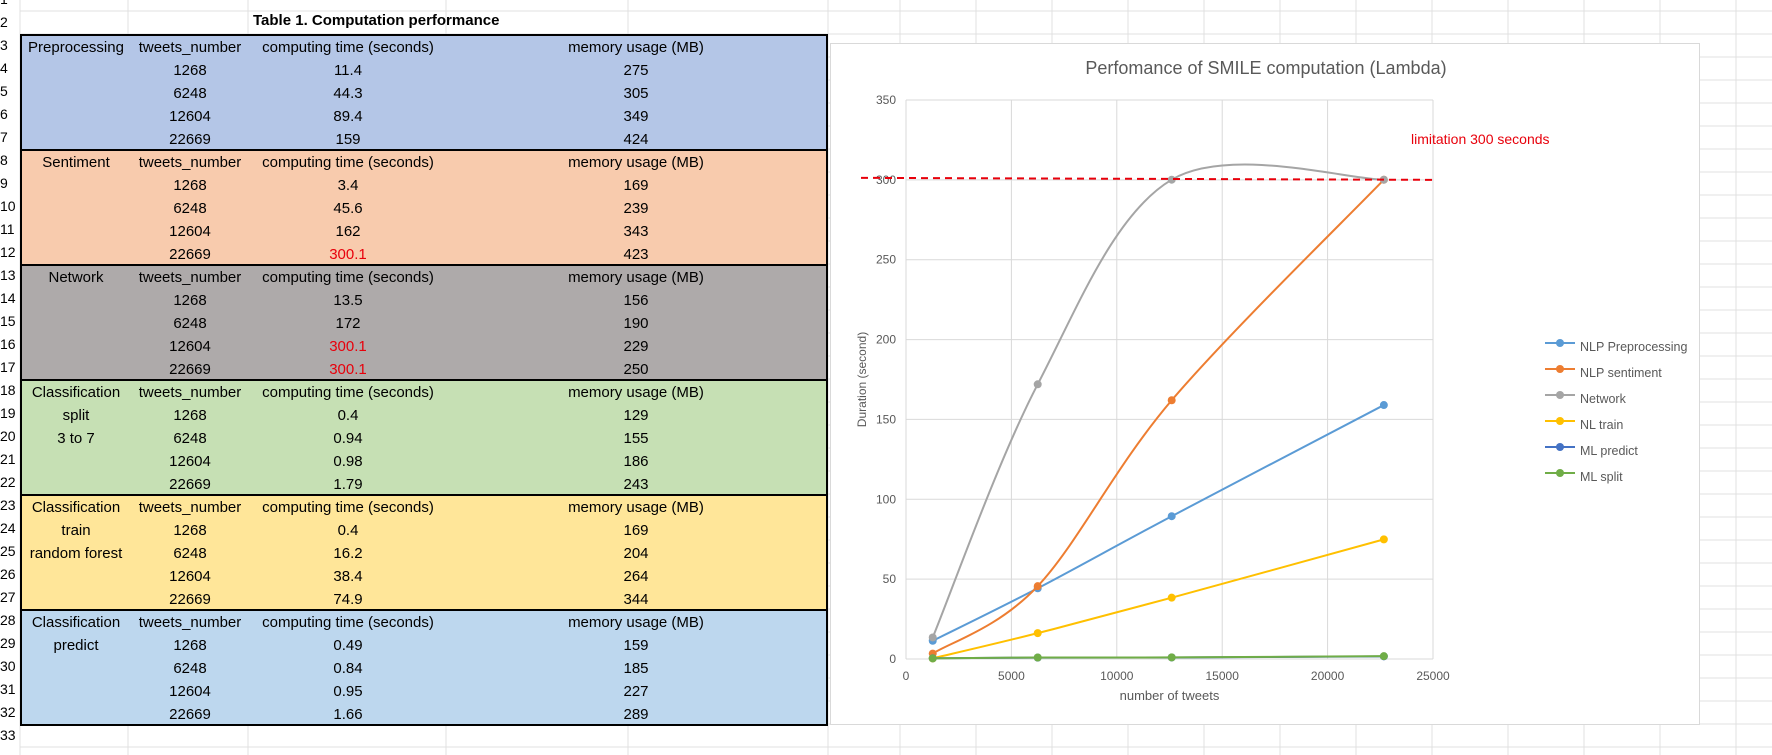 The width and height of the screenshot is (1772, 755). What do you see at coordinates (348, 599) in the screenshot?
I see `cell-computing-time: 74.9` at bounding box center [348, 599].